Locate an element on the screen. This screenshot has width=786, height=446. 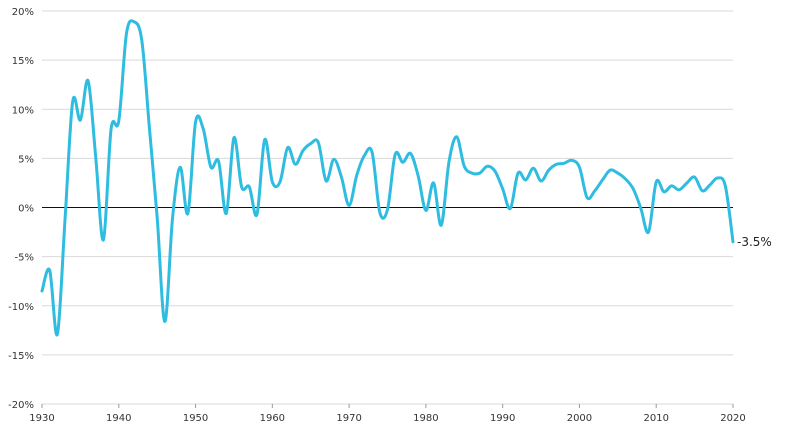
y-tick-label: -5% is located at coordinates (24, 258).